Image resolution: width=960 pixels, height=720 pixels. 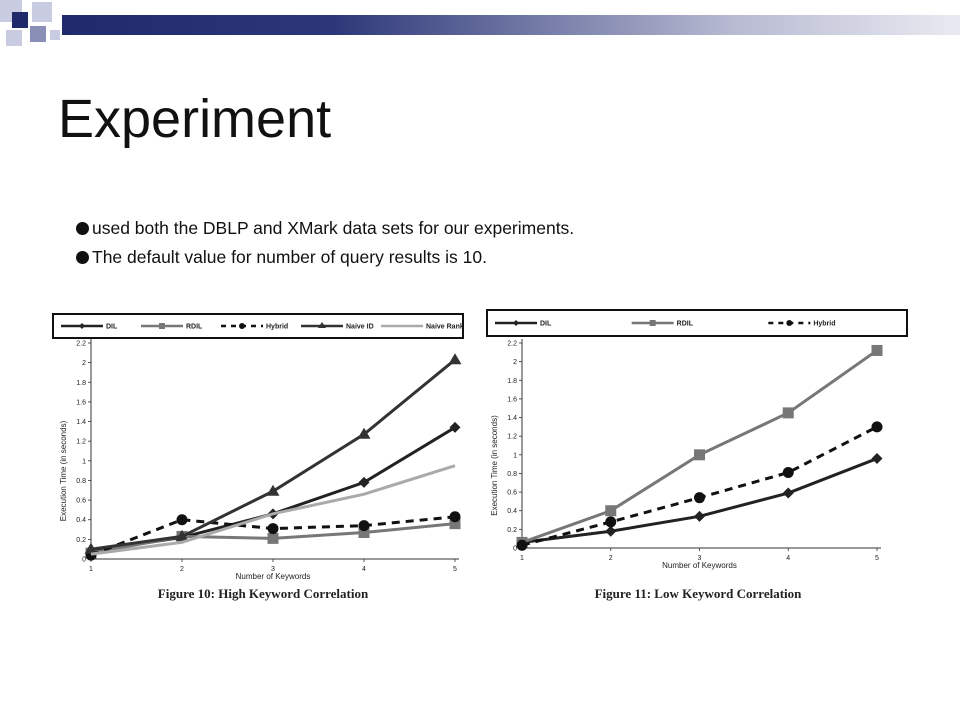 I want to click on series-dil, so click(x=699, y=500).